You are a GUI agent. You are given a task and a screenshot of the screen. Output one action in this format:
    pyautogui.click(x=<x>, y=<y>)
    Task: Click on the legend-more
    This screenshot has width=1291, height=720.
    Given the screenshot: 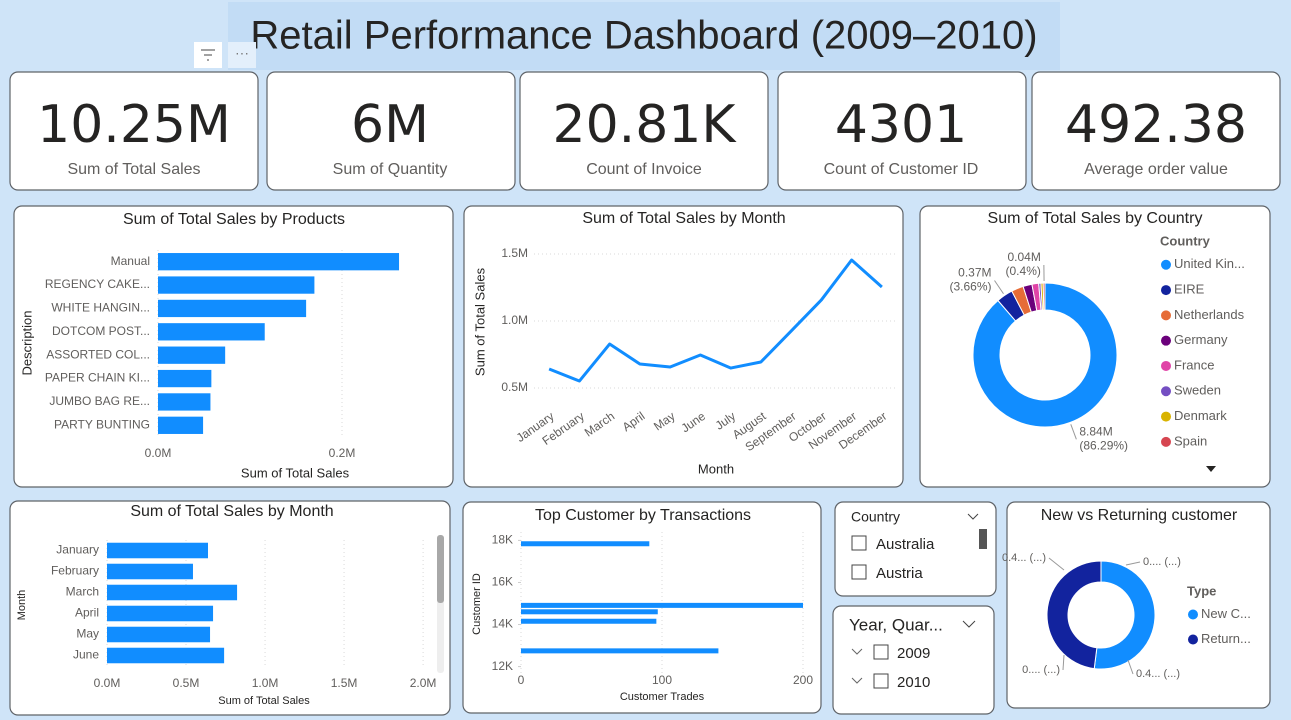 What is the action you would take?
    pyautogui.click(x=1211, y=469)
    